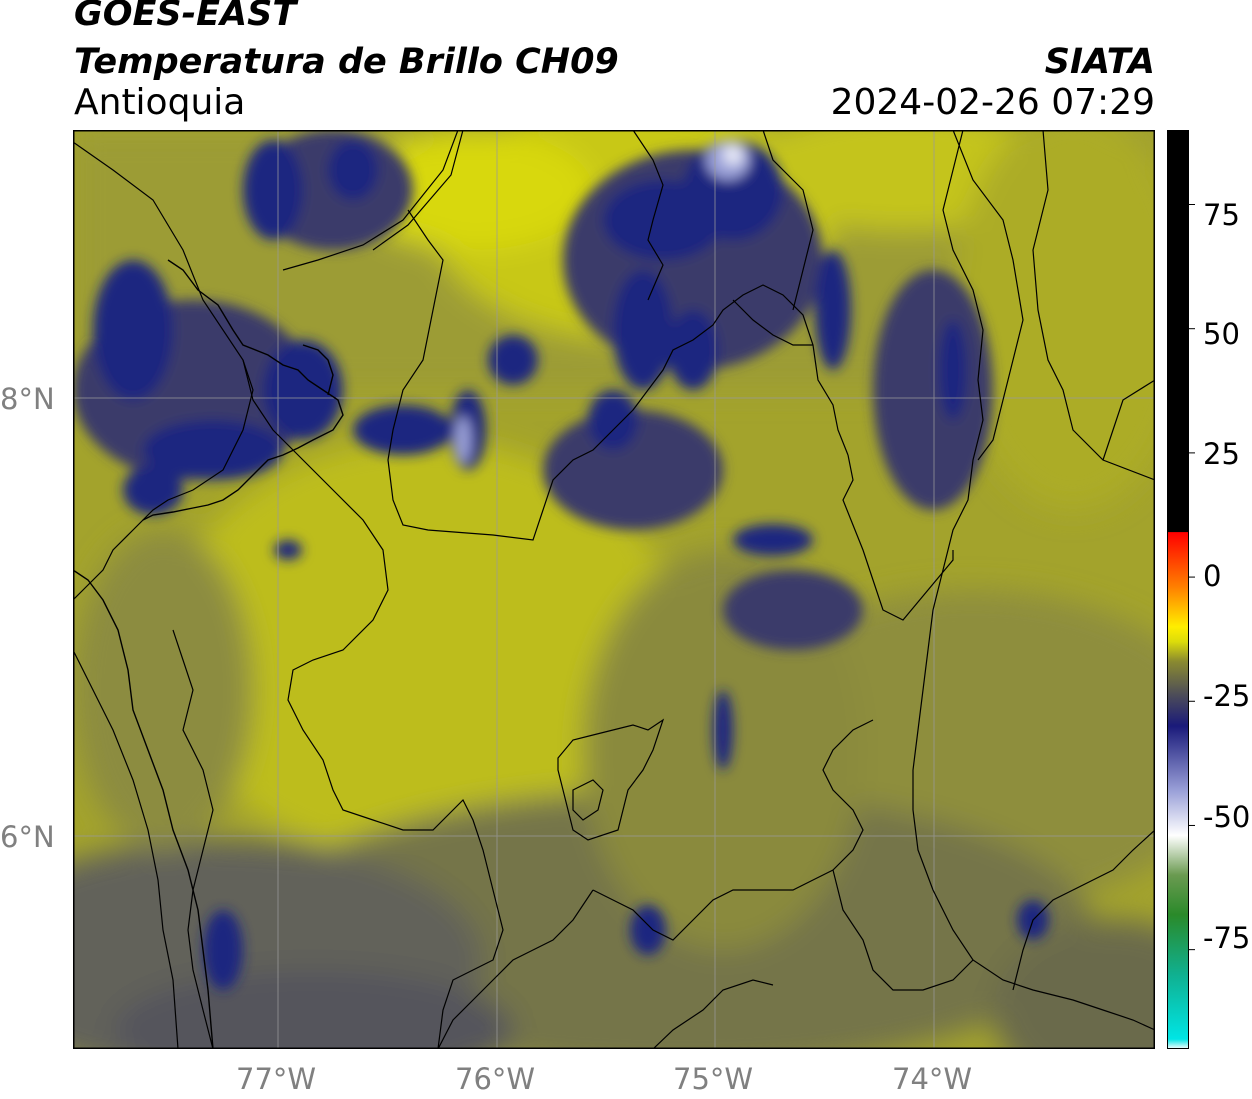 The width and height of the screenshot is (1252, 1099). What do you see at coordinates (1221, 334) in the screenshot?
I see `colorbar-label-50: 50` at bounding box center [1221, 334].